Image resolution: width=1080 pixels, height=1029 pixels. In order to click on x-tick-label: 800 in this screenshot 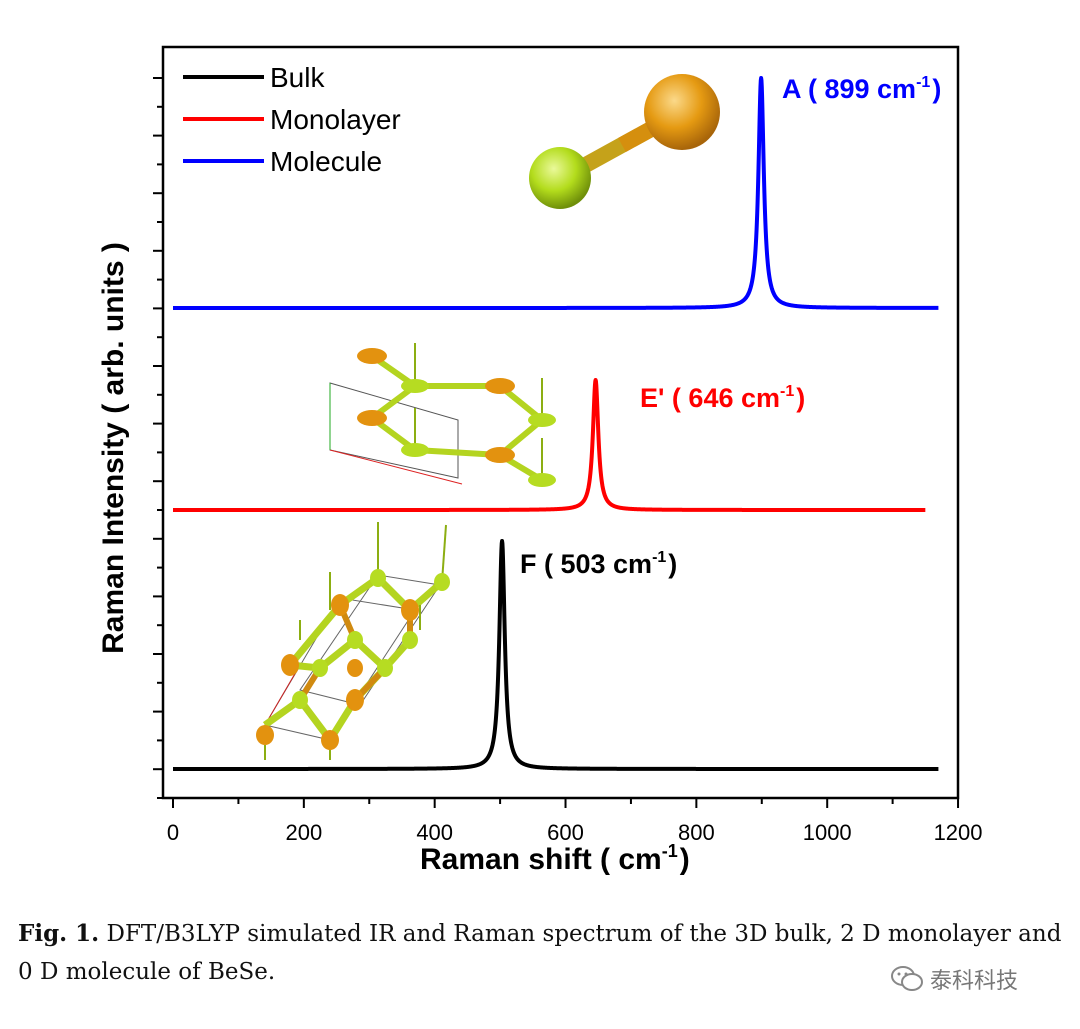, I will do `click(696, 832)`.